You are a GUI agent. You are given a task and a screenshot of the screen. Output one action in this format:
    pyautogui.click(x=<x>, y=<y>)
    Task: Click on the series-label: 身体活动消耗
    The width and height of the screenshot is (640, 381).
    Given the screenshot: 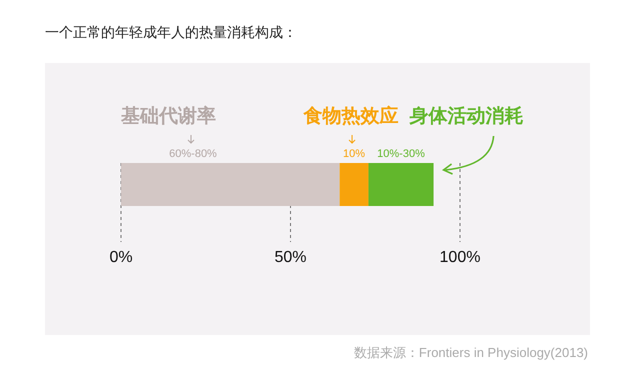 What is the action you would take?
    pyautogui.click(x=466, y=116)
    